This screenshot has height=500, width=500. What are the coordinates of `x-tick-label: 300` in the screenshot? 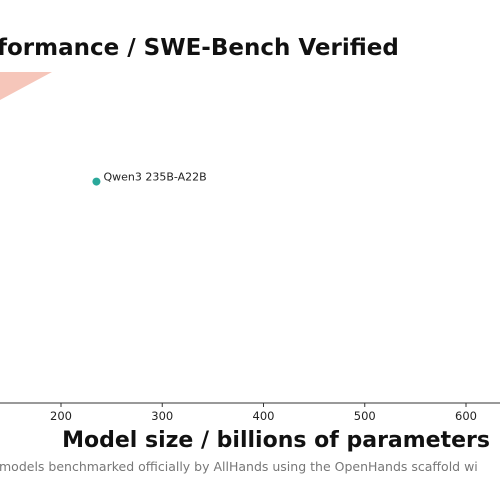 It's located at (162, 416).